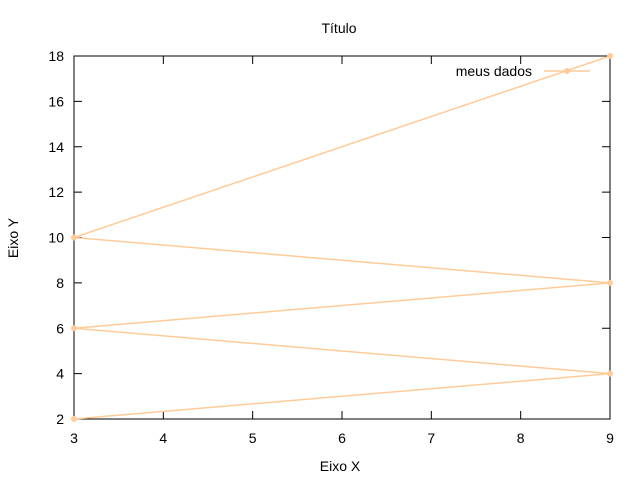  What do you see at coordinates (567, 71) in the screenshot?
I see `legend-marker` at bounding box center [567, 71].